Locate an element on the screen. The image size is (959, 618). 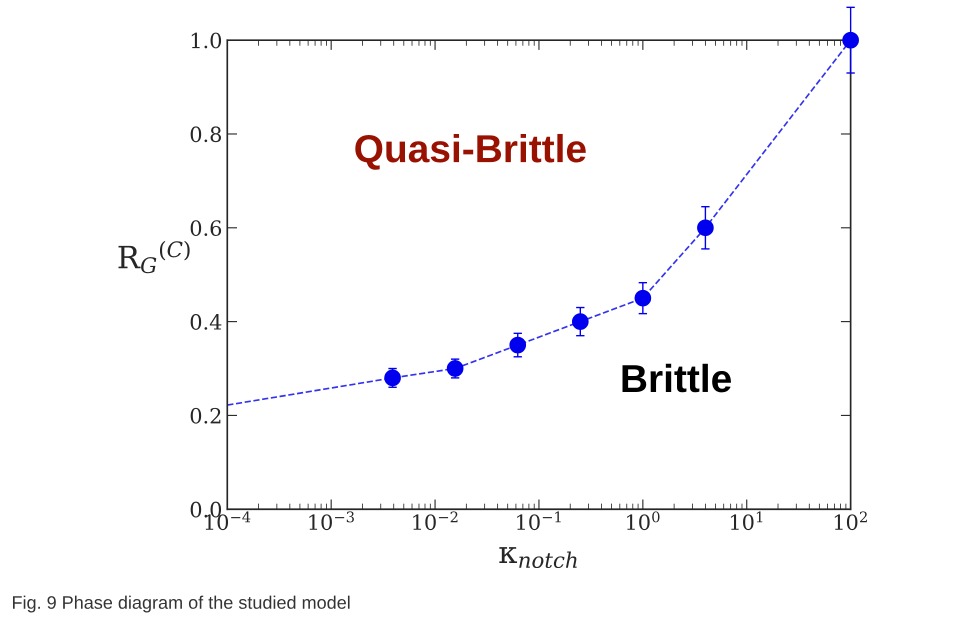
y-axis-title: R$_{G}$$^{(C)}$ is located at coordinates (154, 257).